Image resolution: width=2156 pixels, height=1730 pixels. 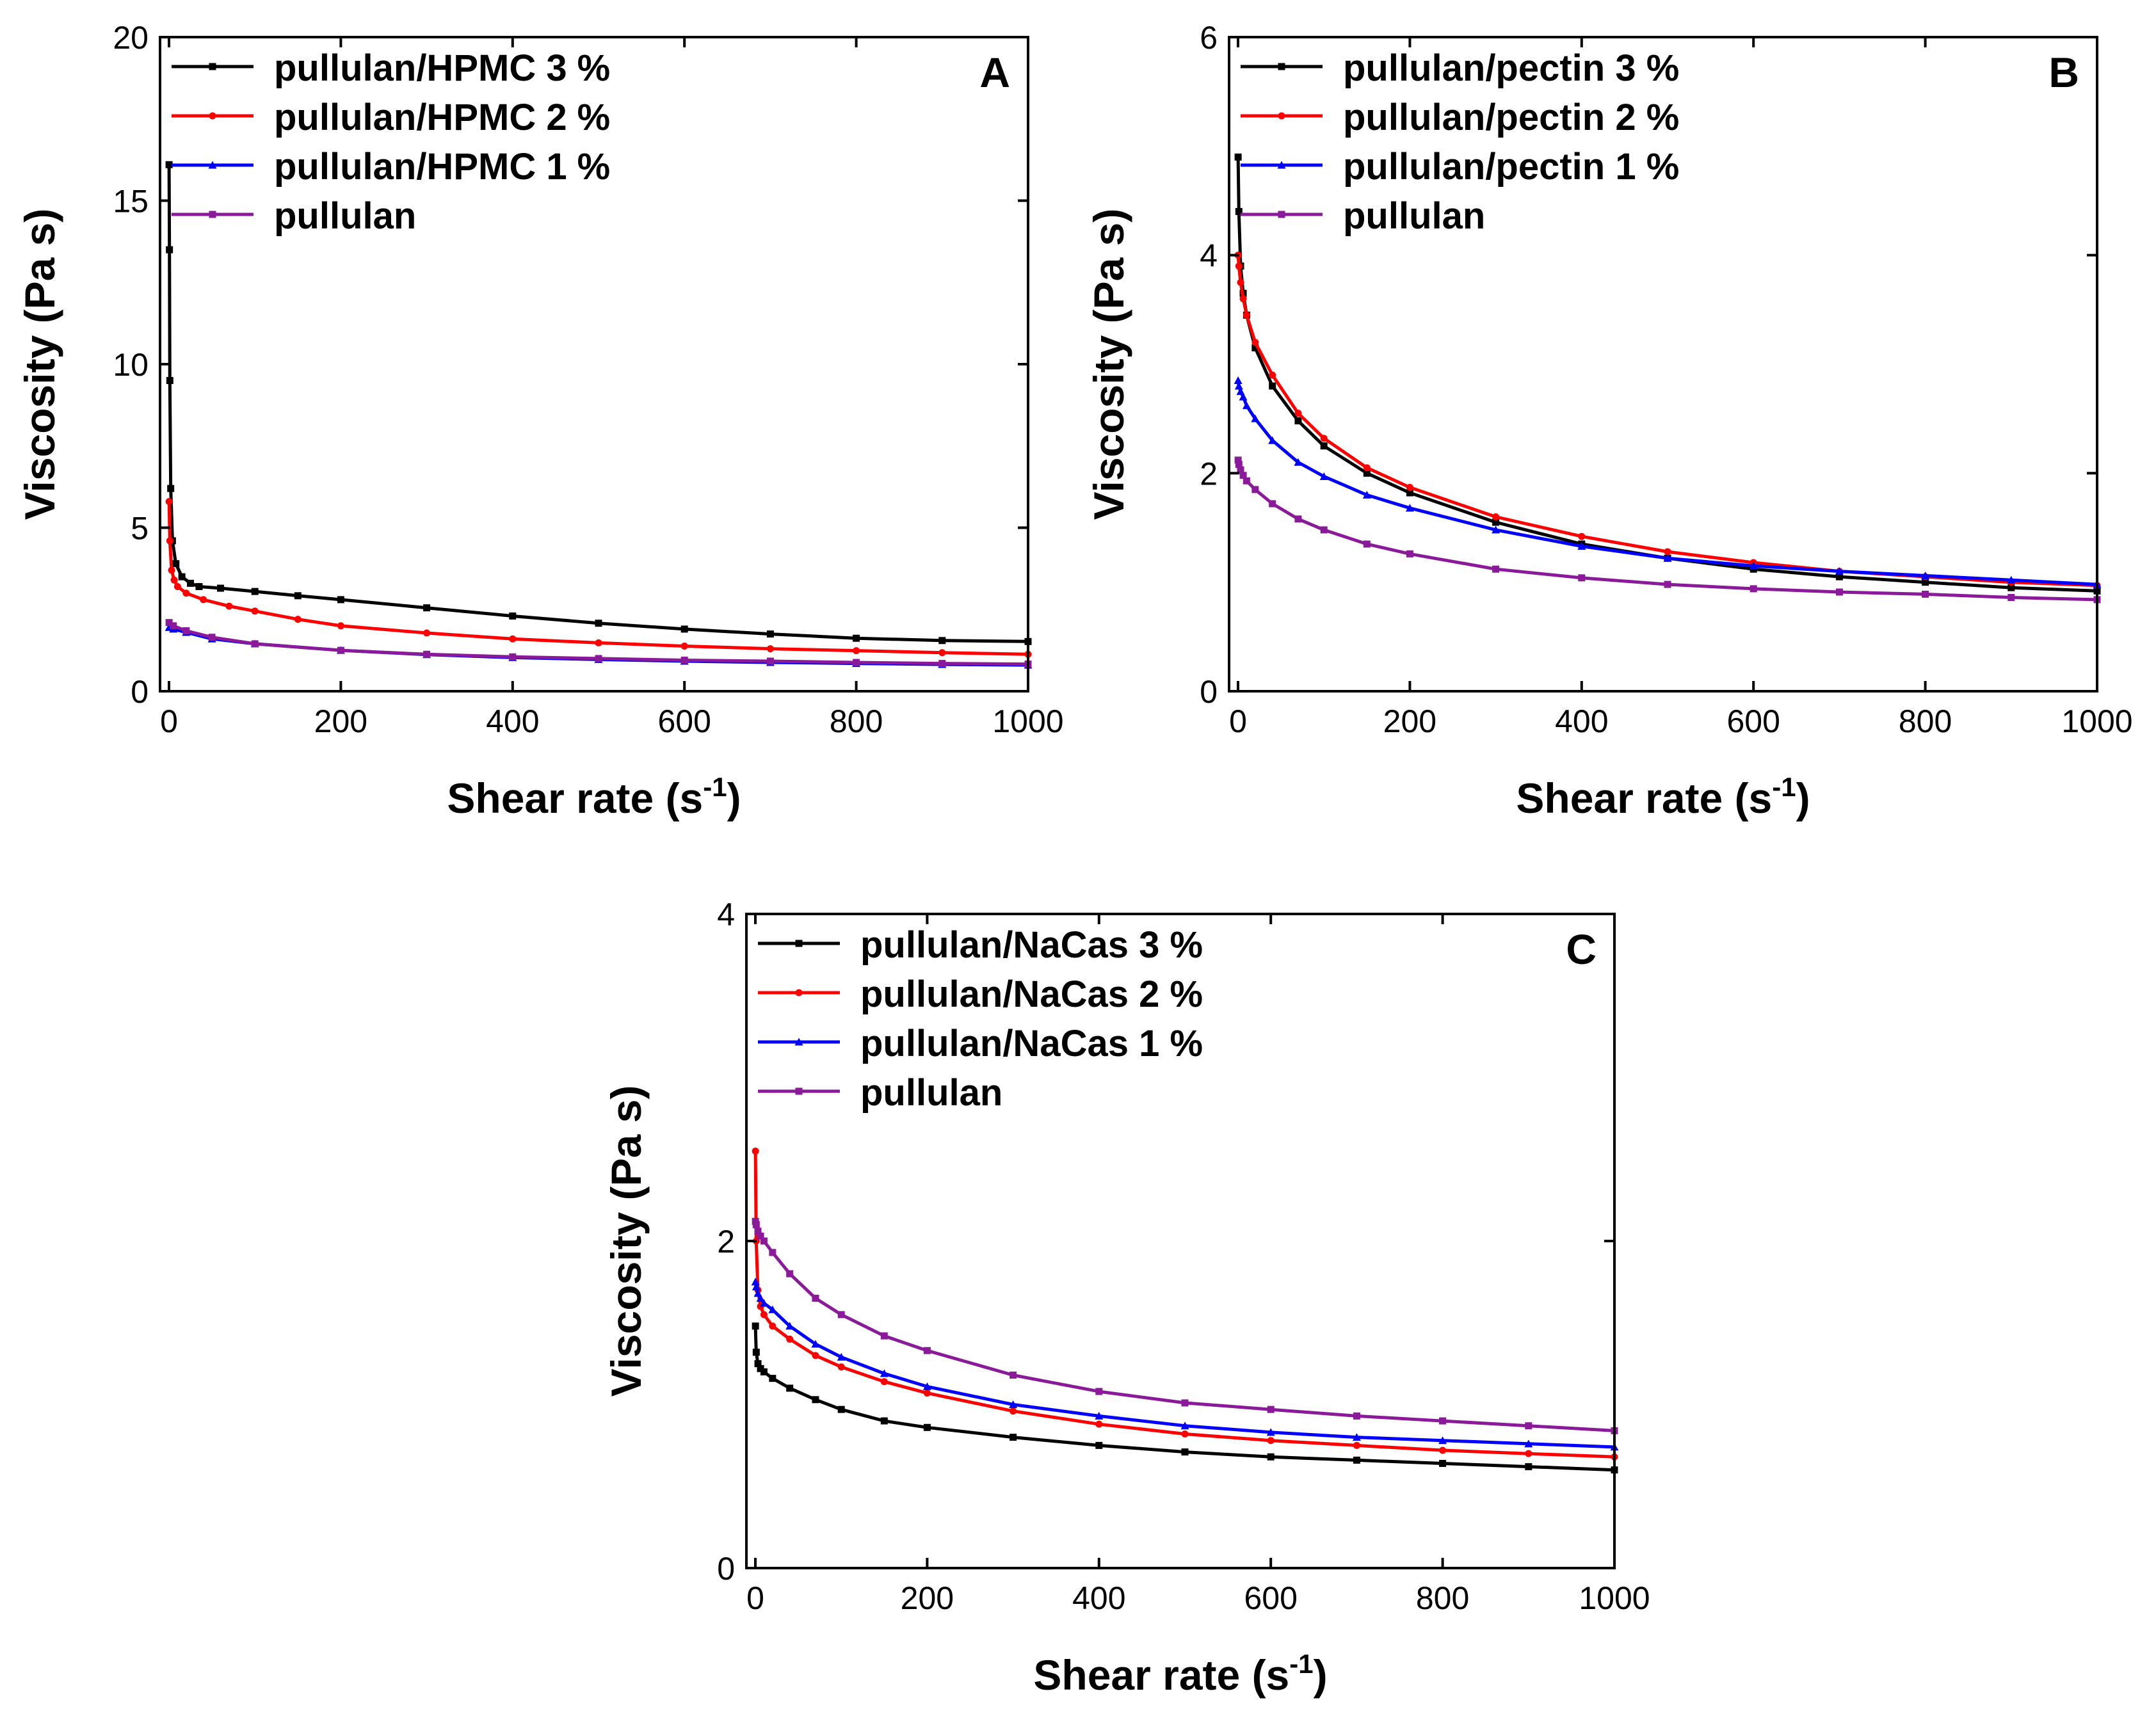 I want to click on y-tick-label: 2, so click(x=1209, y=474).